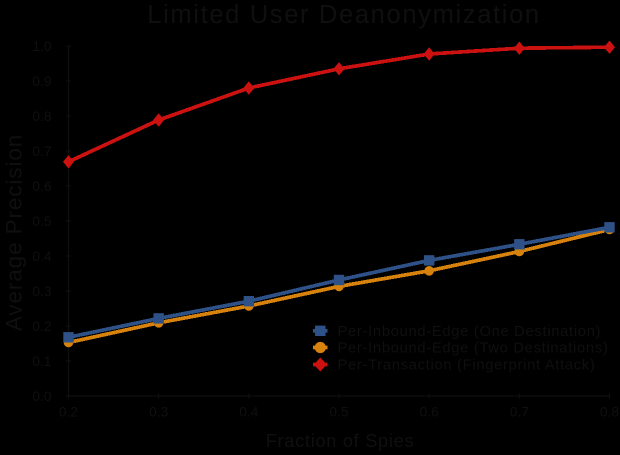 The width and height of the screenshot is (620, 455). I want to click on svg-text: 1.0, so click(42, 46).